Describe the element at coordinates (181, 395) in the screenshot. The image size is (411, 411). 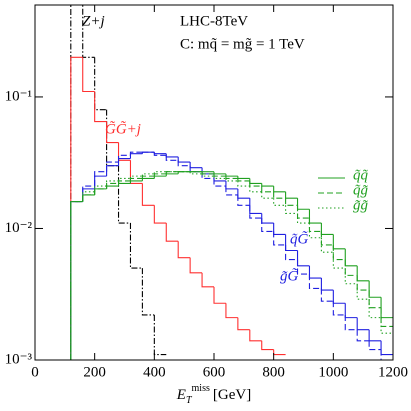
I see `x-label-symbol: E` at that location.